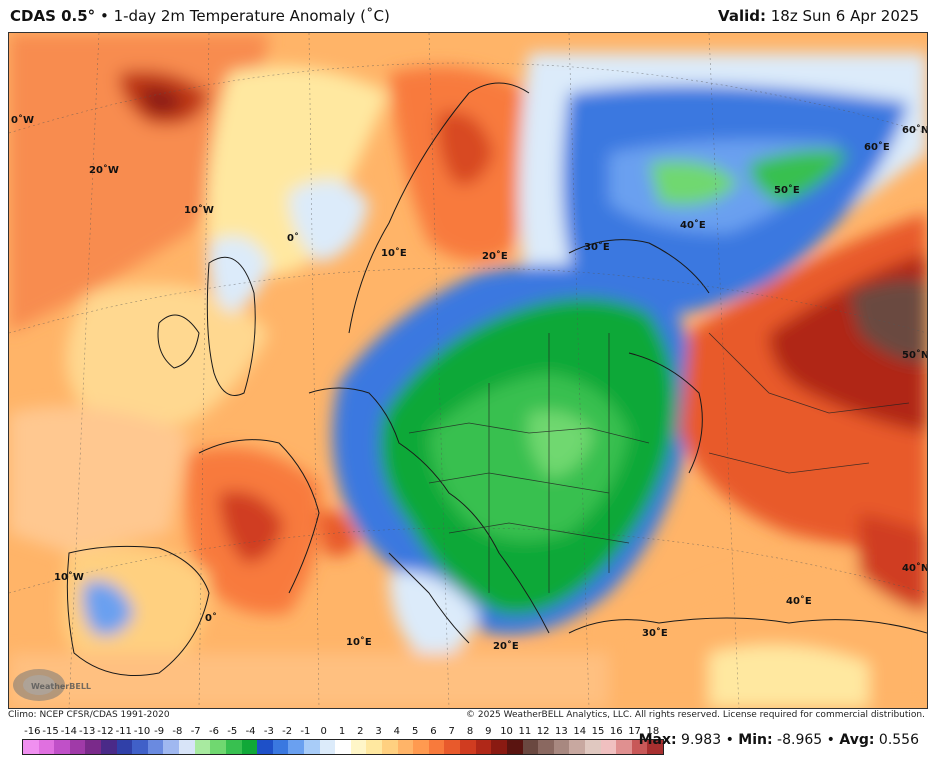 The width and height of the screenshot is (935, 768). I want to click on colorbar-label: 16, so click(616, 731).